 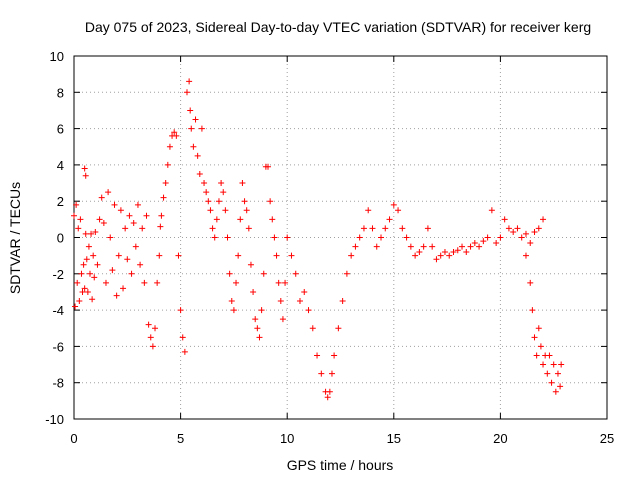 What do you see at coordinates (54, 419) in the screenshot?
I see `y-tick-label: -10` at bounding box center [54, 419].